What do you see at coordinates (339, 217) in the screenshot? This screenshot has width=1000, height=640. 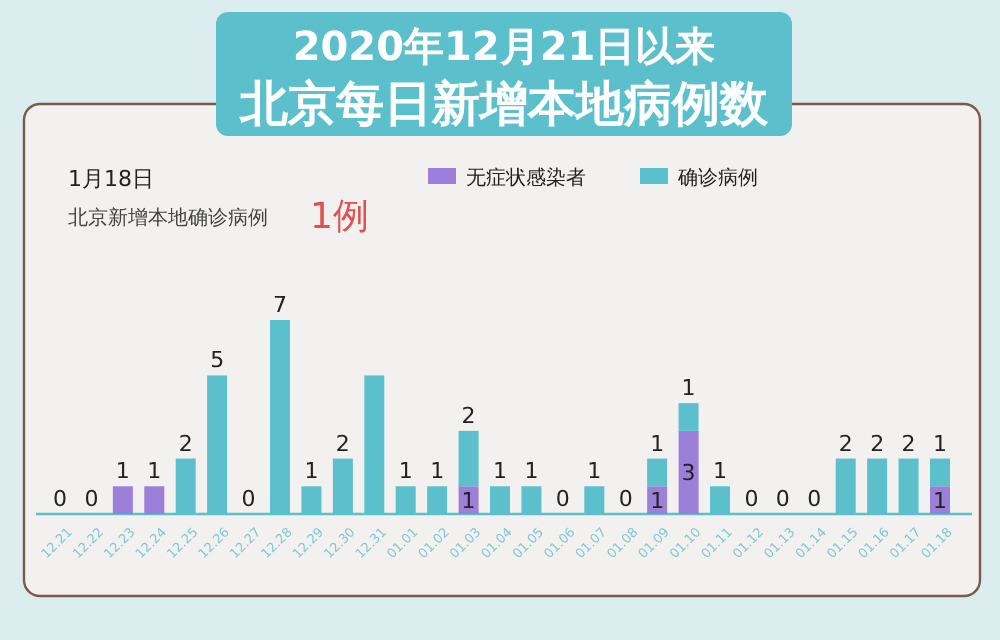 I see `text: 1例` at bounding box center [339, 217].